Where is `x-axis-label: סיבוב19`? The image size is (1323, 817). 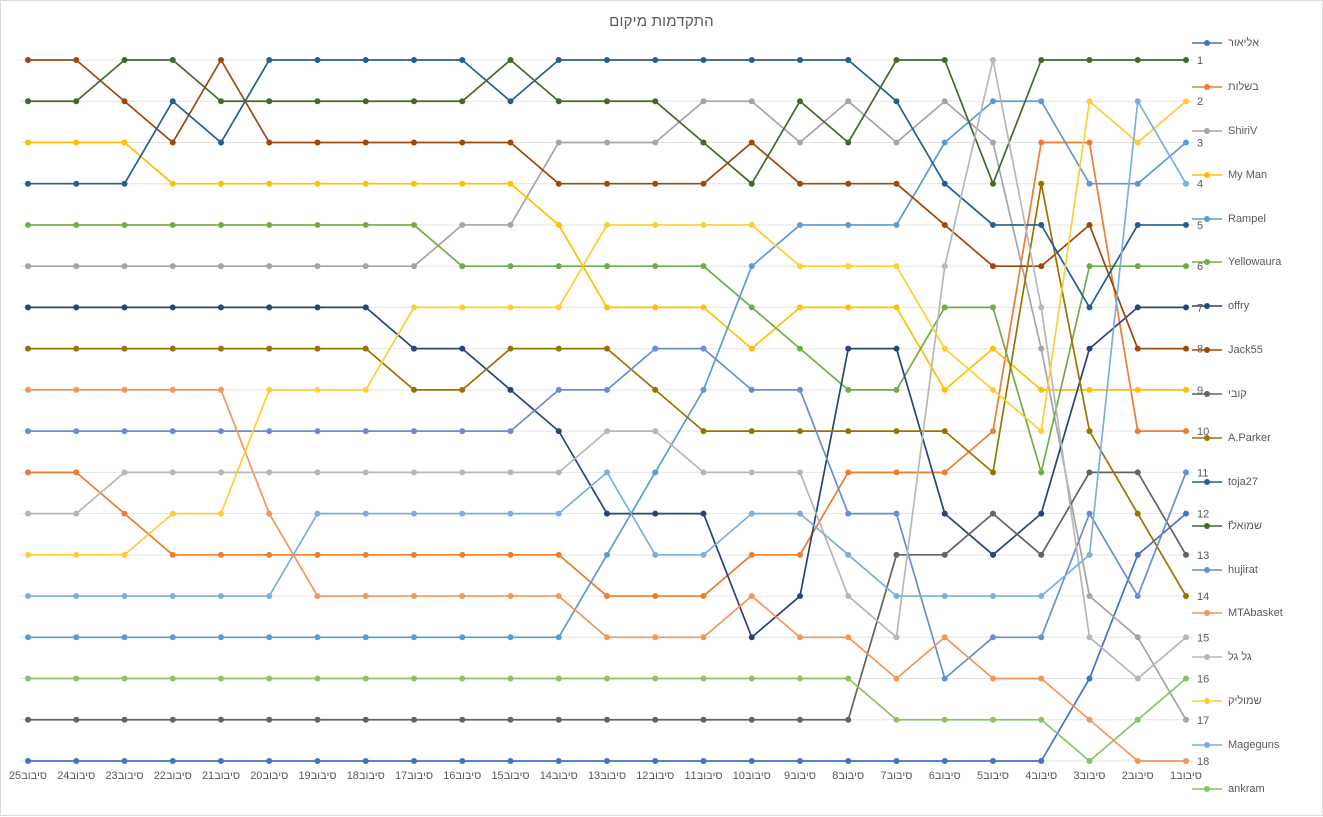 x-axis-label: סיבוב19 is located at coordinates (317, 776).